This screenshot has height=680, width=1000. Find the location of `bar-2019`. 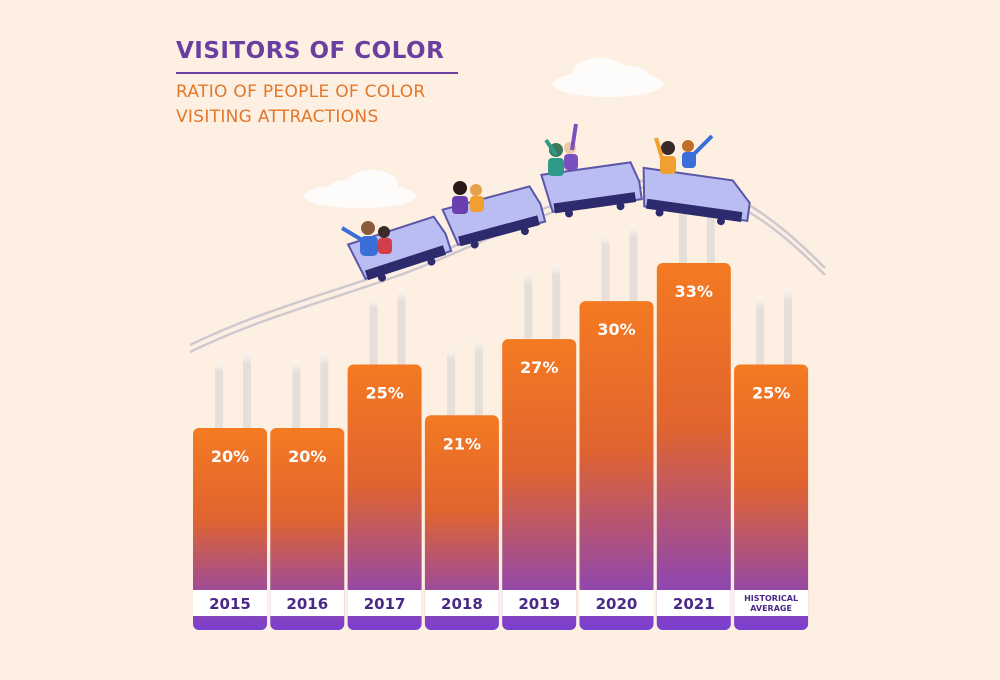

bar-2019 is located at coordinates (539, 484).